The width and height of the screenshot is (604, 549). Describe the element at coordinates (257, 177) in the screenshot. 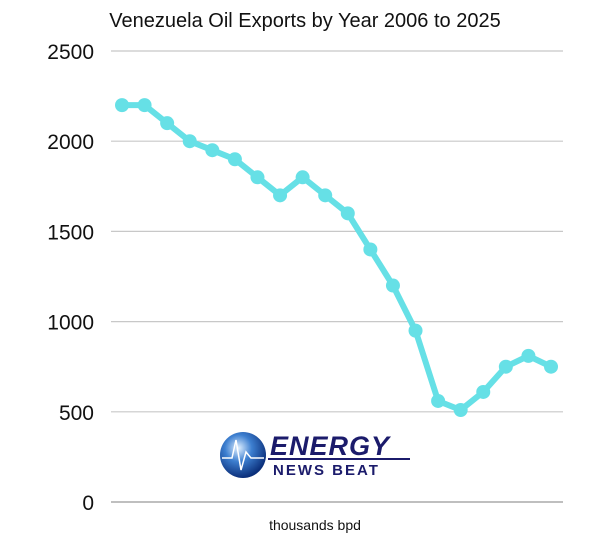

I see `data-point-2012` at that location.